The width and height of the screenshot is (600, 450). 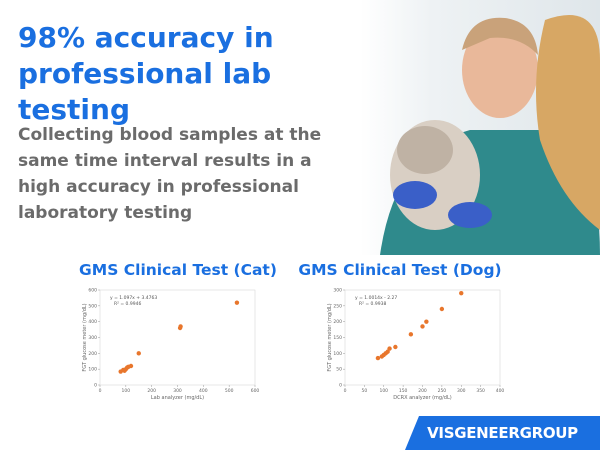 I want to click on x-tick-label: 50, so click(x=365, y=391).